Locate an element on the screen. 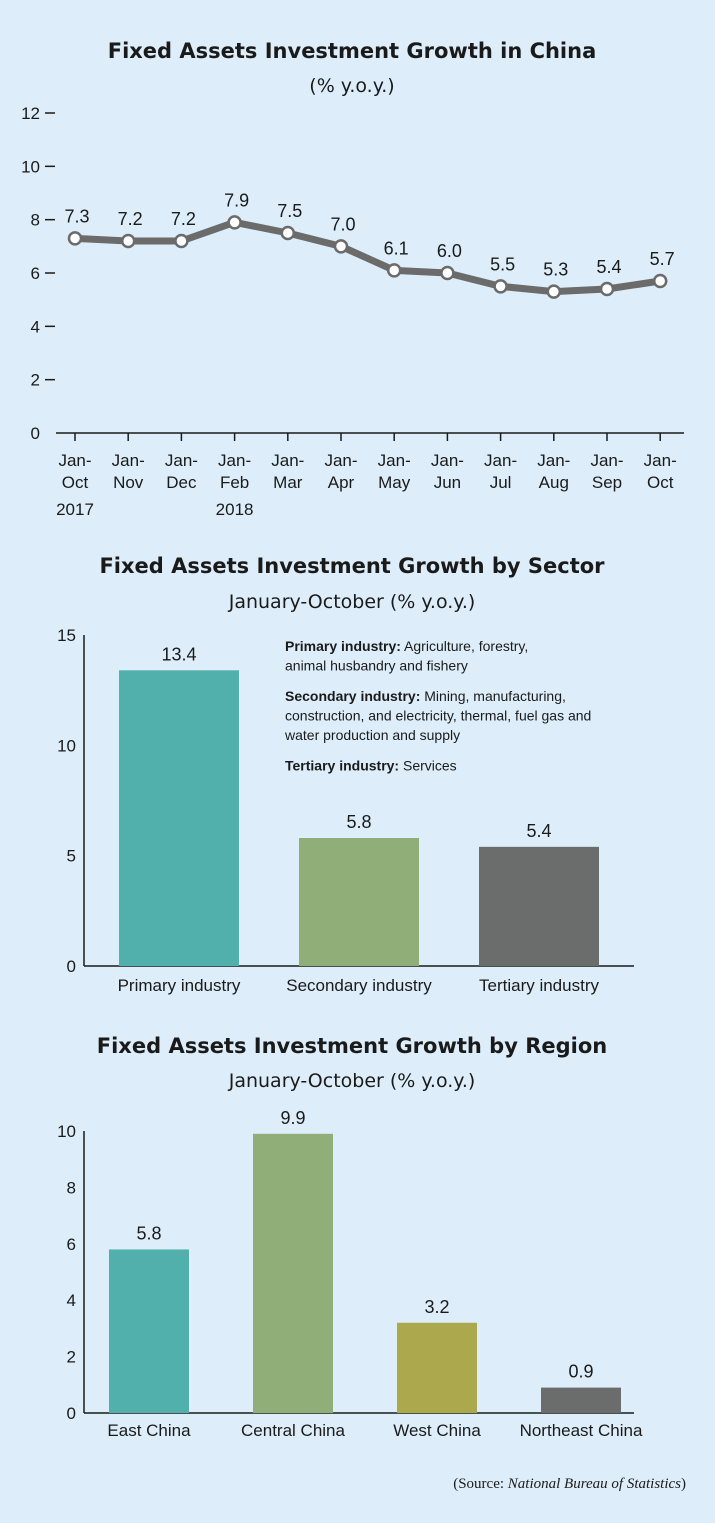 The image size is (715, 1523). x-tick-label-line2: May is located at coordinates (394, 482).